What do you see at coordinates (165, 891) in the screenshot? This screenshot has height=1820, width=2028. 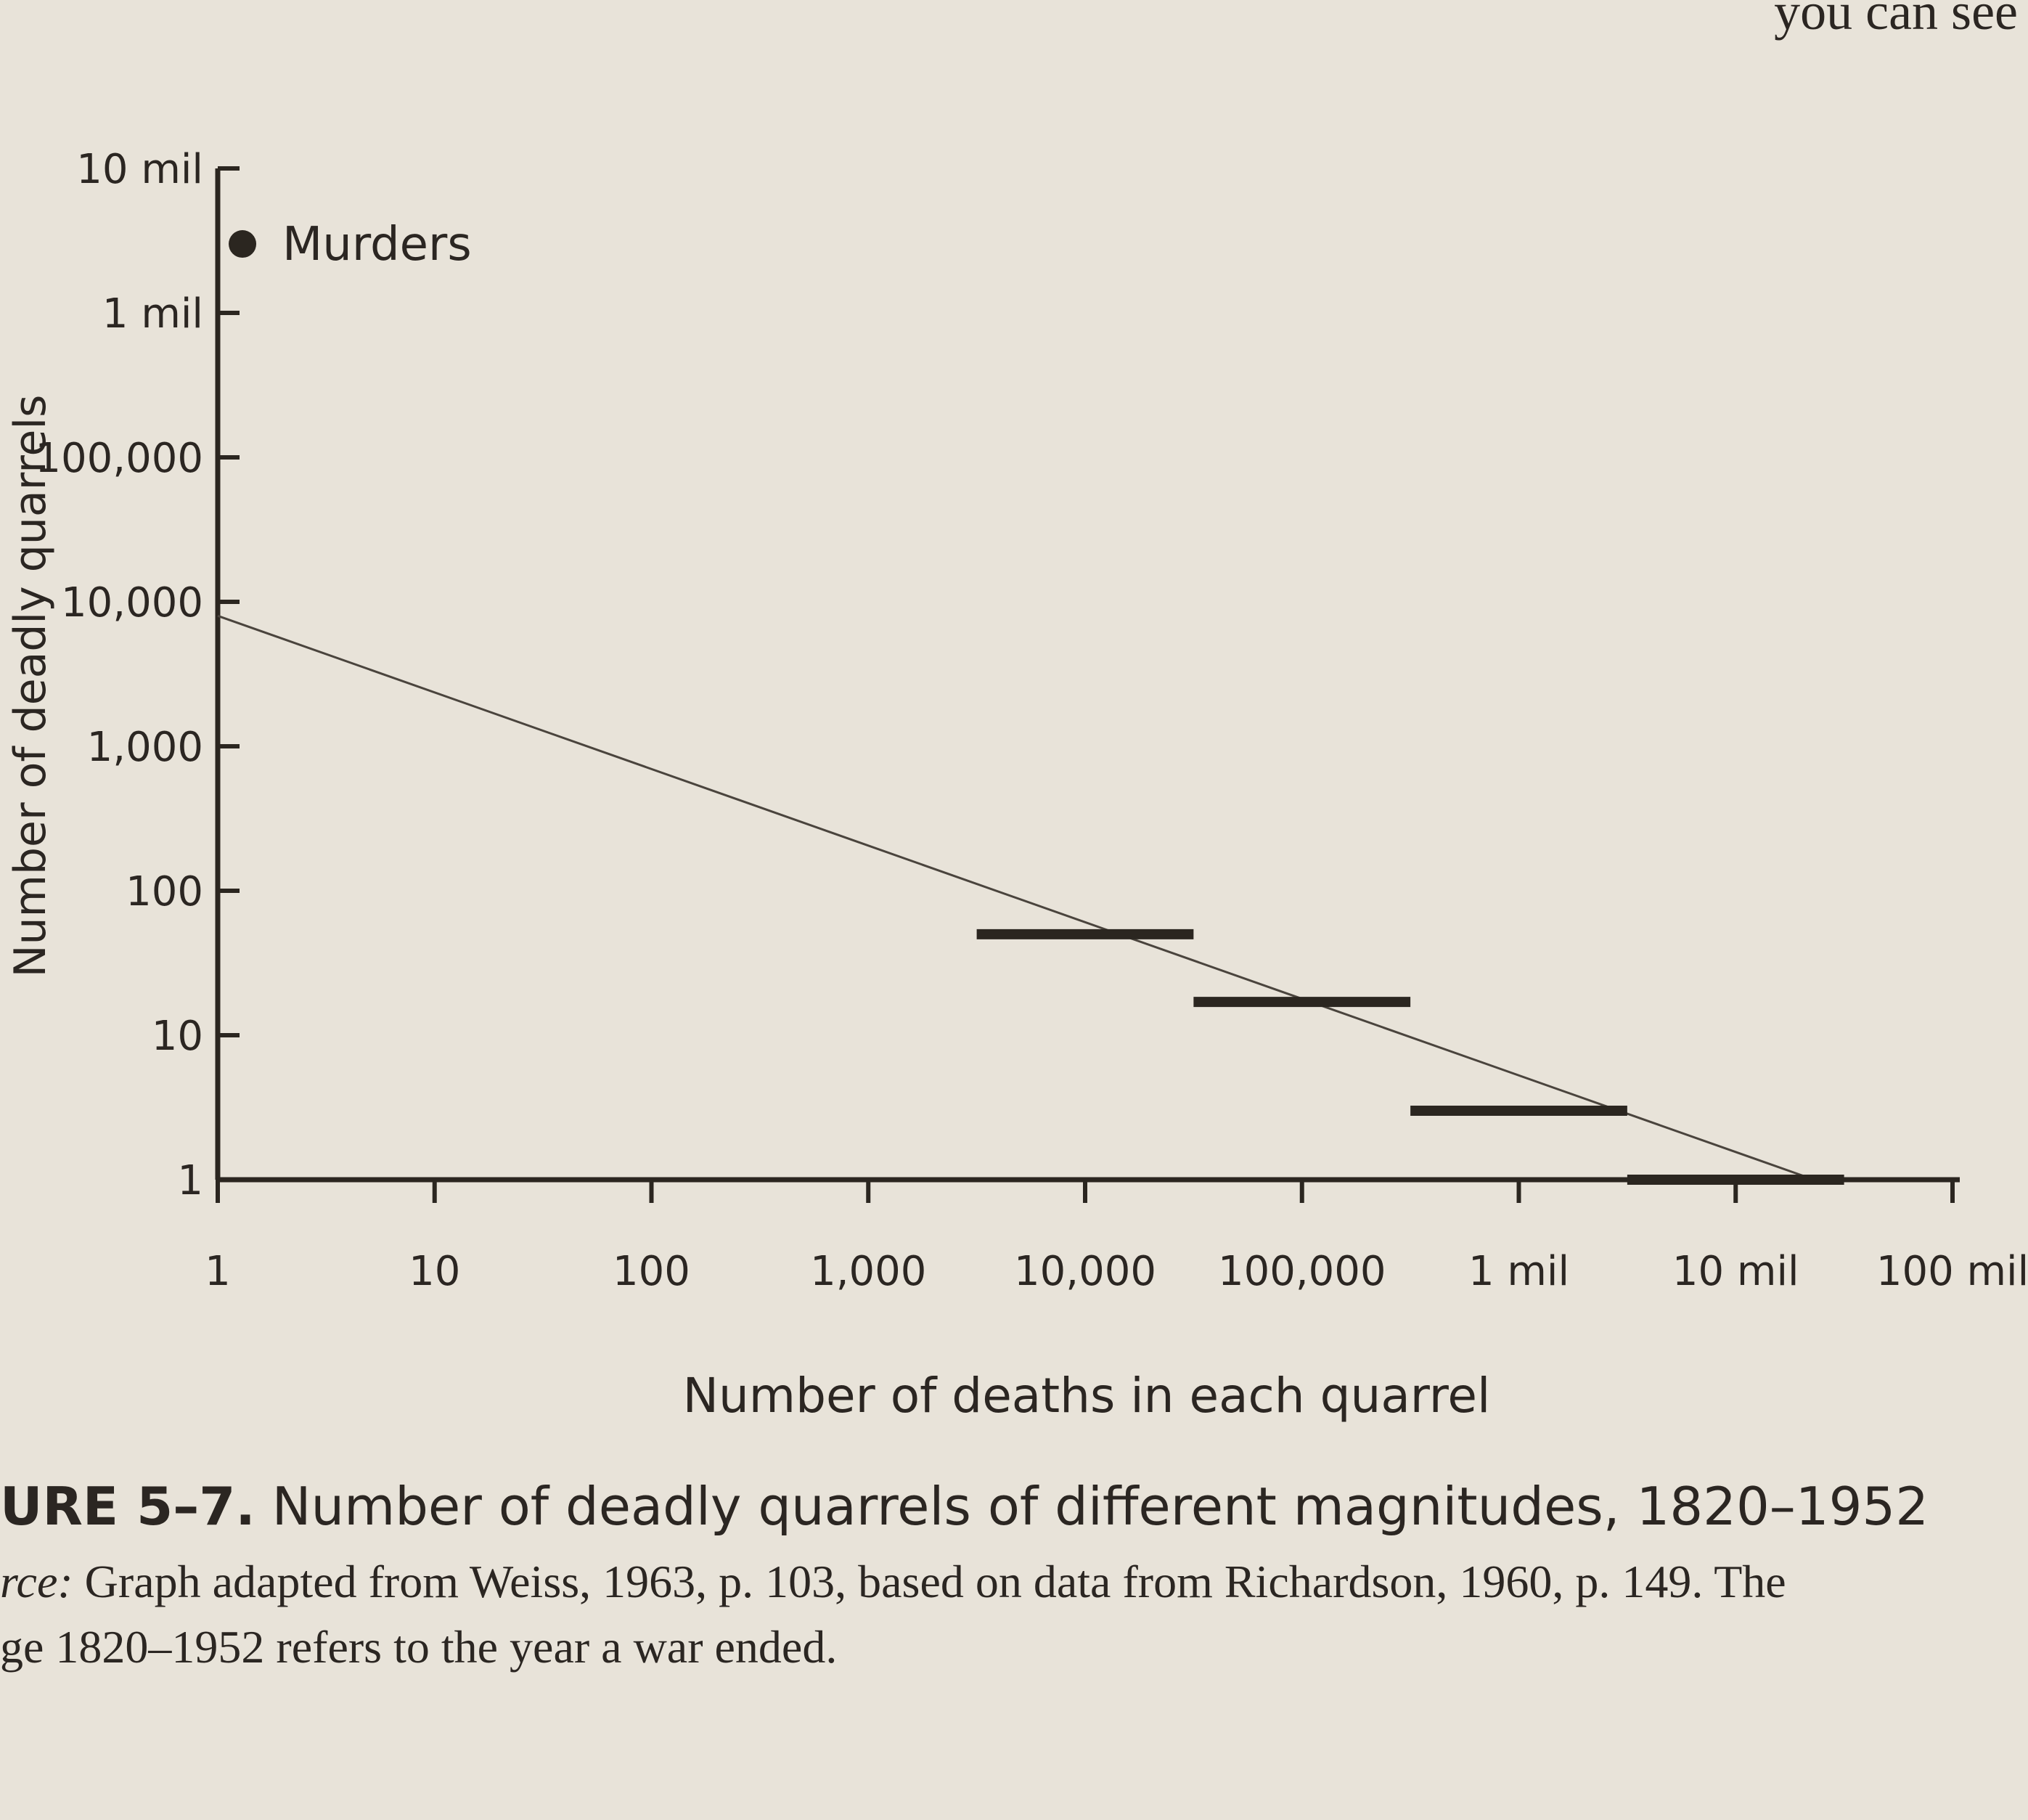 I see `y-tick-label: 100` at bounding box center [165, 891].